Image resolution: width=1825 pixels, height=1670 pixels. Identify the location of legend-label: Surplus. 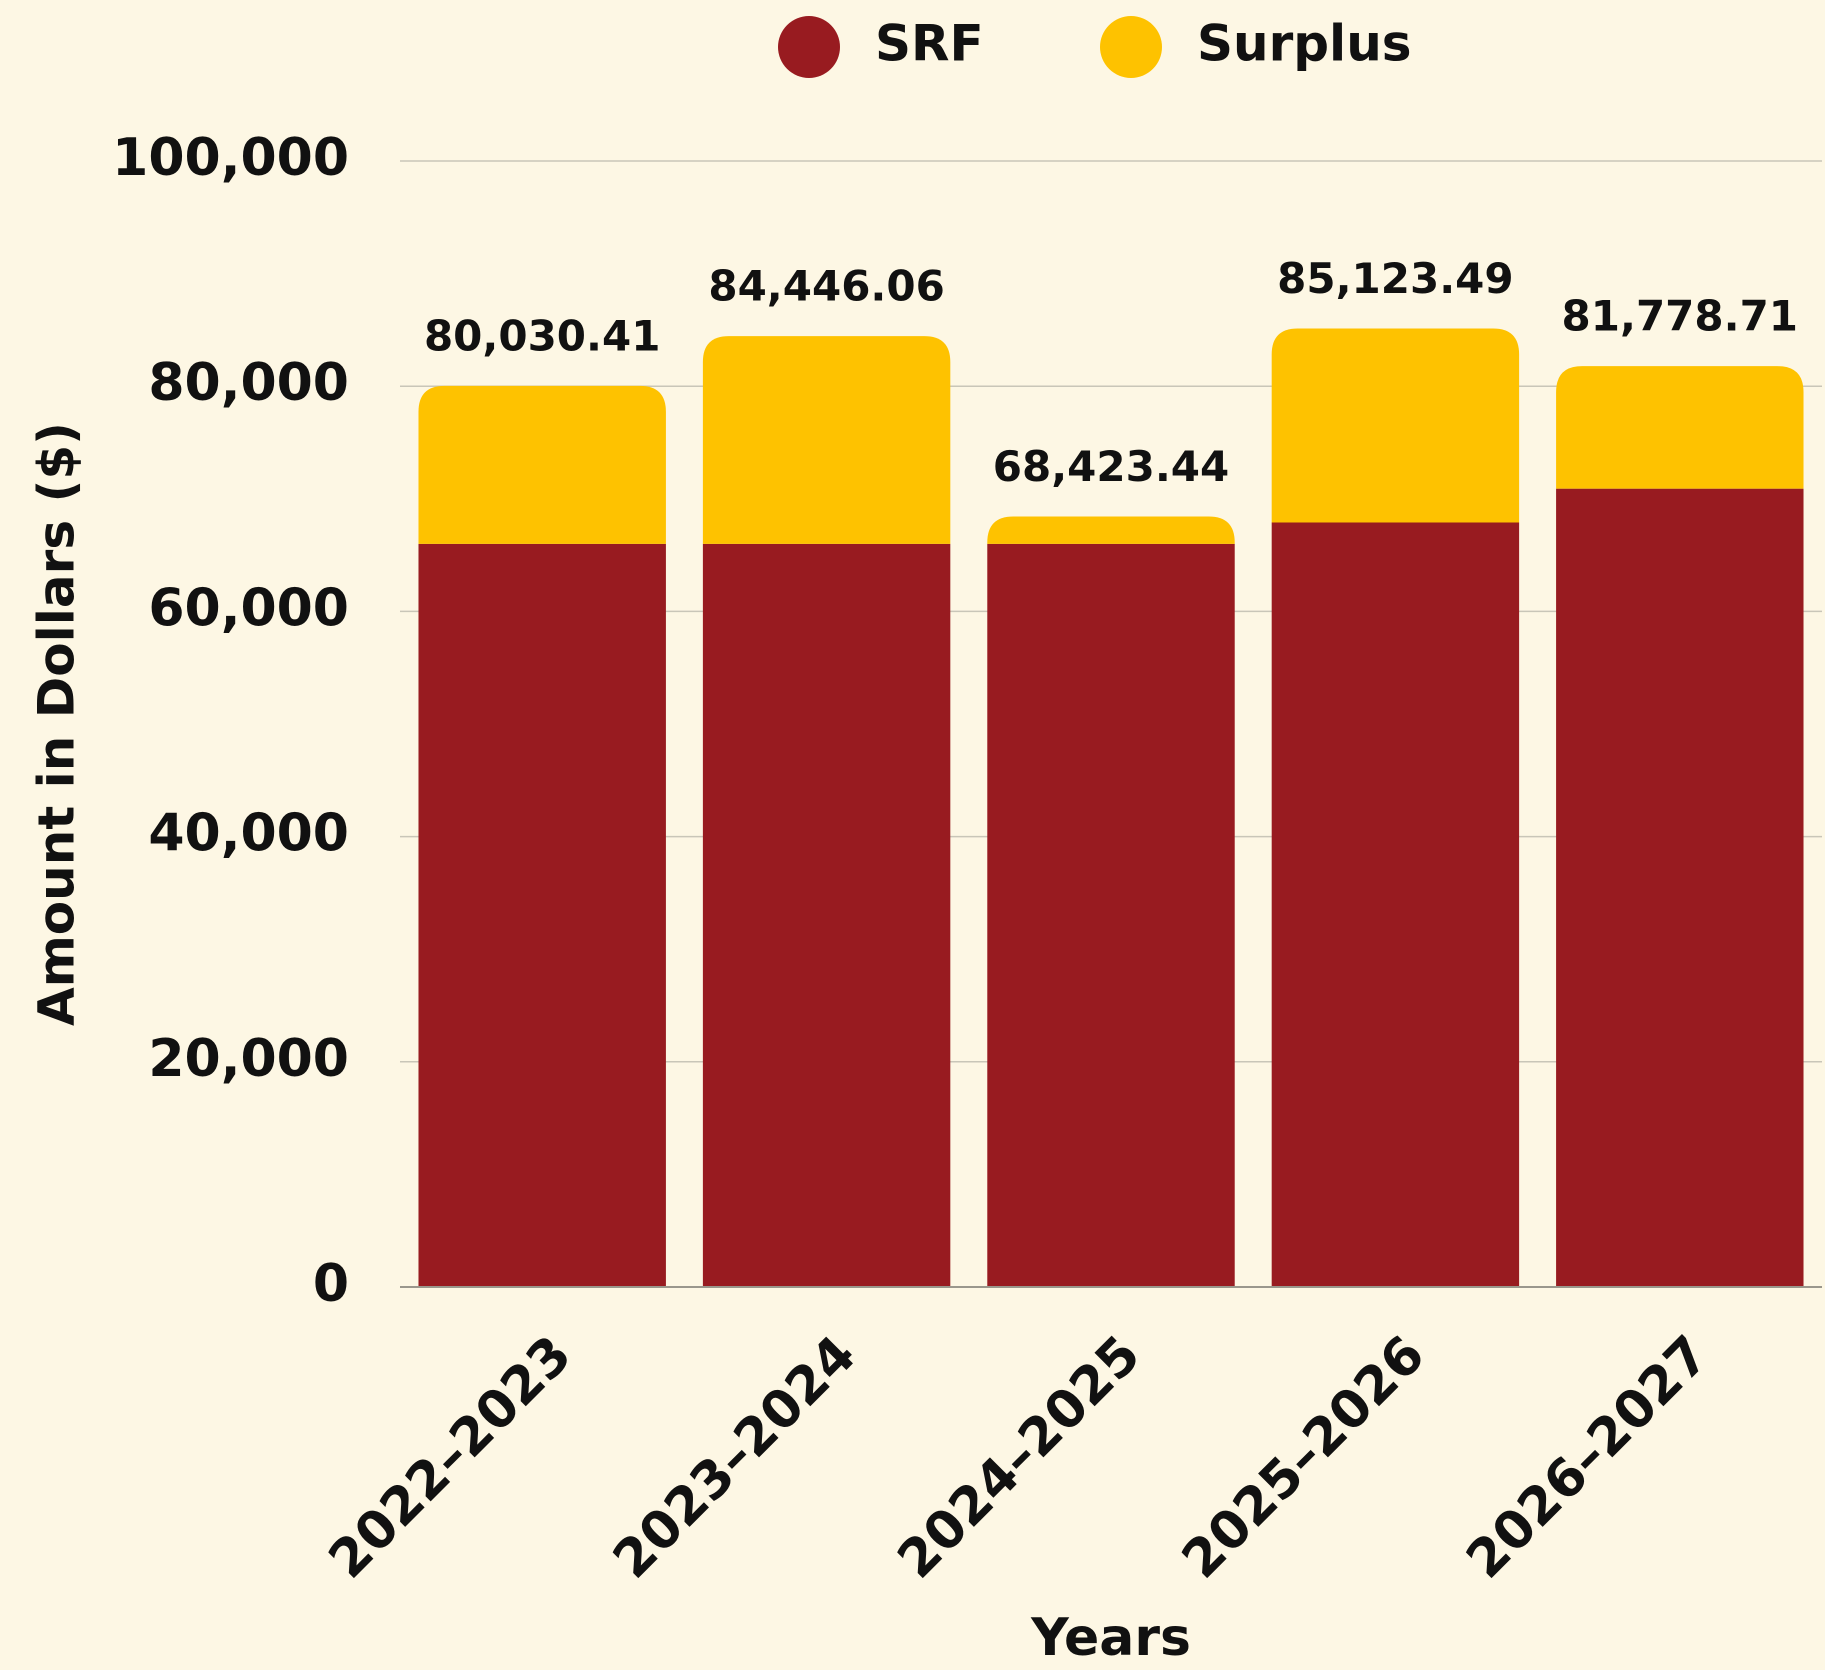
(1304, 44).